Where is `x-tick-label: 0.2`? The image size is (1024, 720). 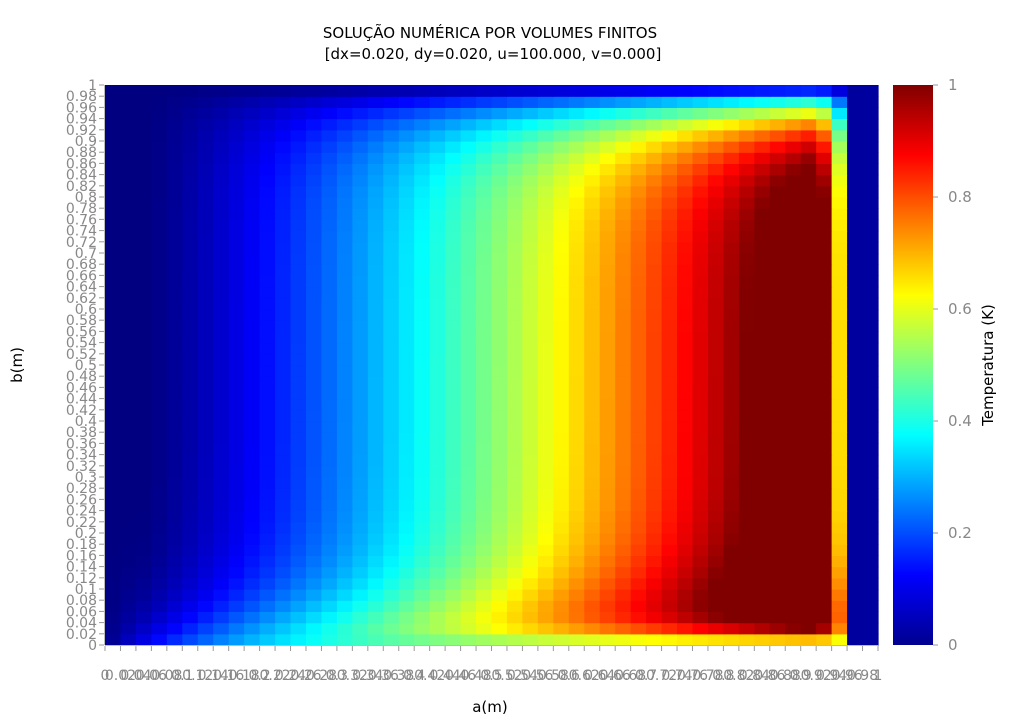
x-tick-label: 0.2 is located at coordinates (259, 676).